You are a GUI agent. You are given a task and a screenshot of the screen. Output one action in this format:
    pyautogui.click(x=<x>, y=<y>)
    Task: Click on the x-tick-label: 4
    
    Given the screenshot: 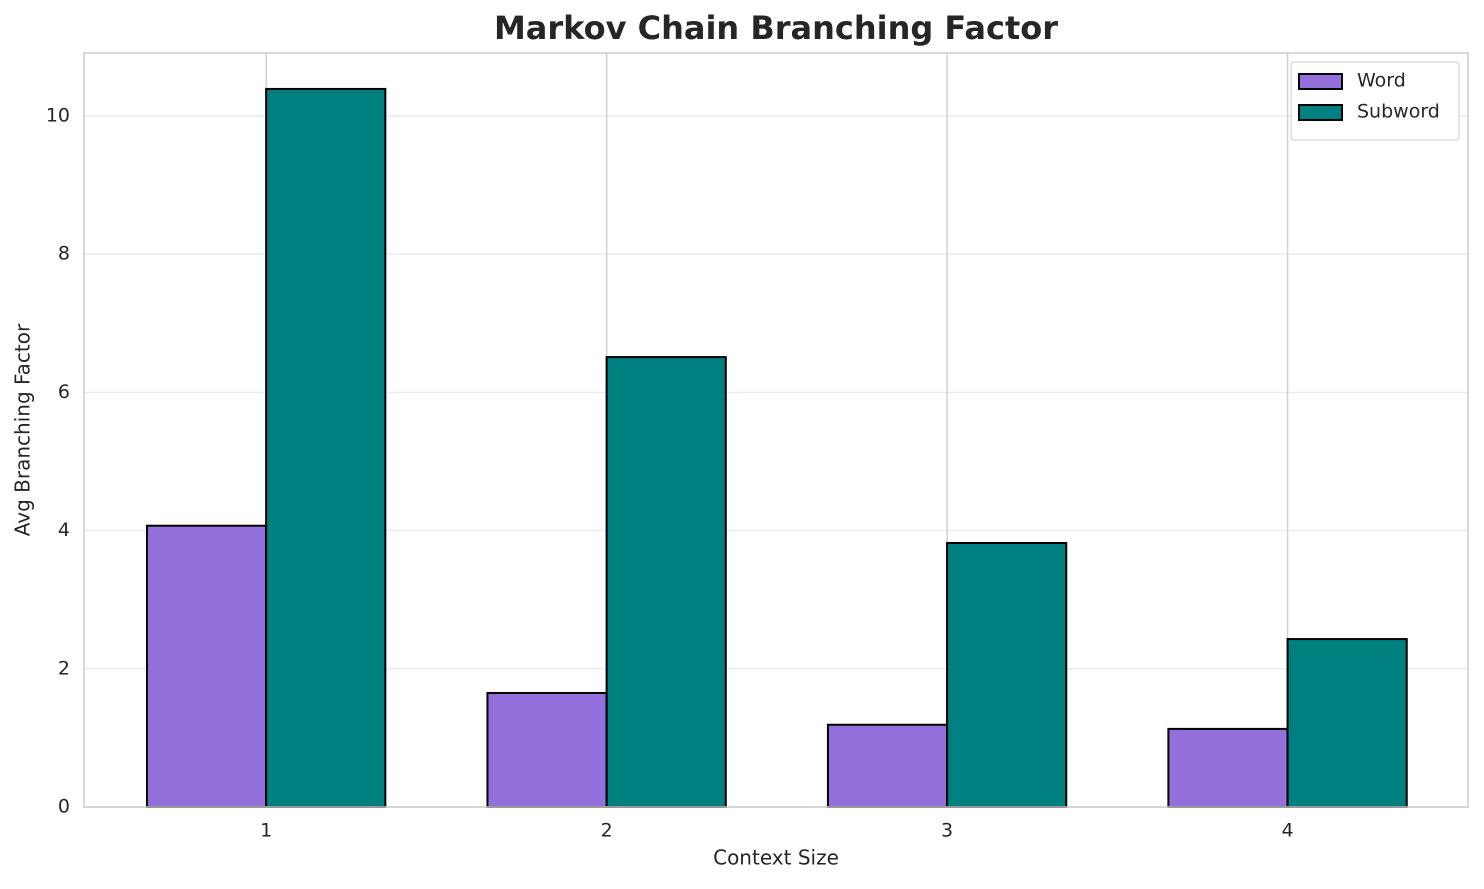 What is the action you would take?
    pyautogui.click(x=1288, y=831)
    